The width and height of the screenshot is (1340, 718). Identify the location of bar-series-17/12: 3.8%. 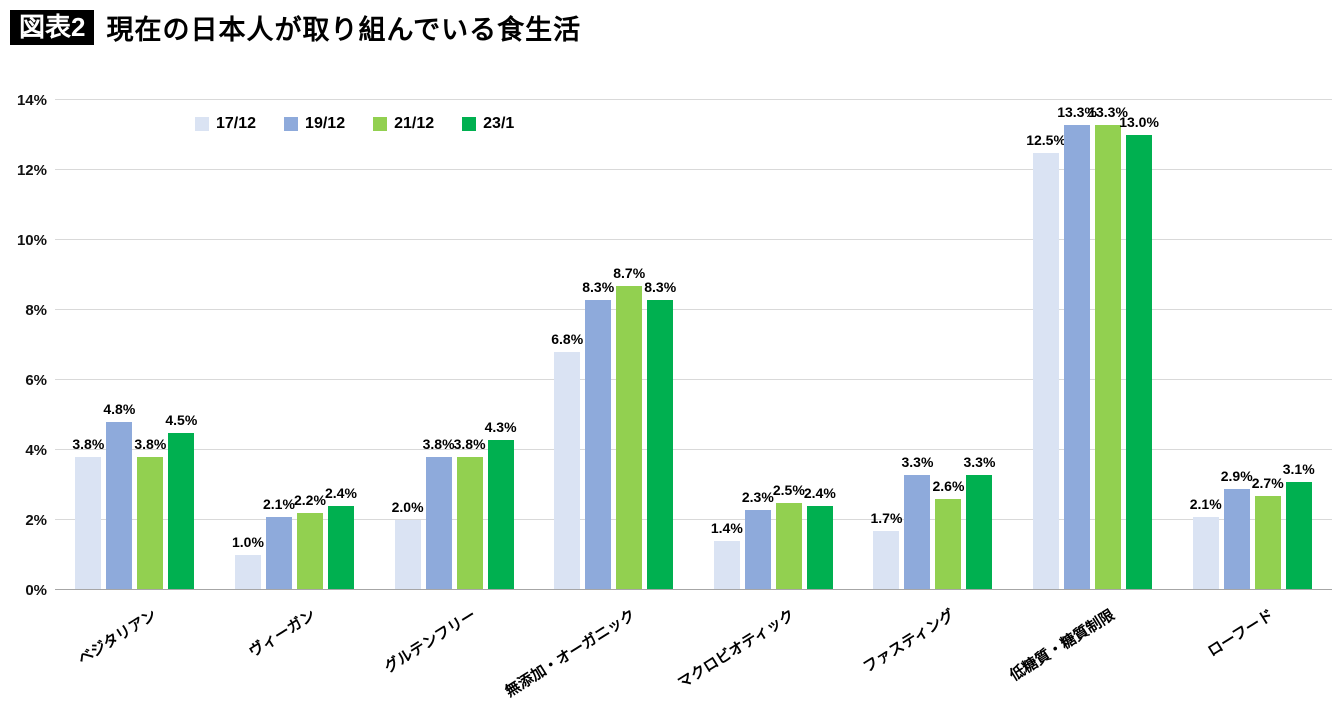
(88, 513).